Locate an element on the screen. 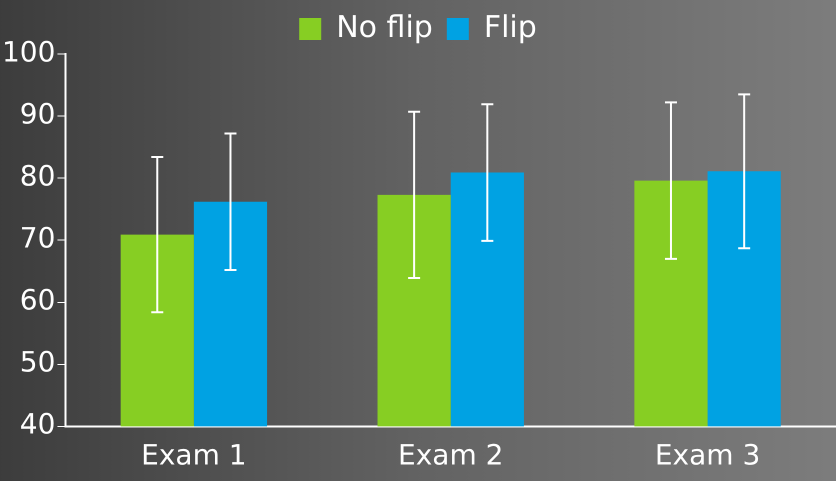 This screenshot has height=481, width=836. x-tick-label: Exam 1 is located at coordinates (194, 455).